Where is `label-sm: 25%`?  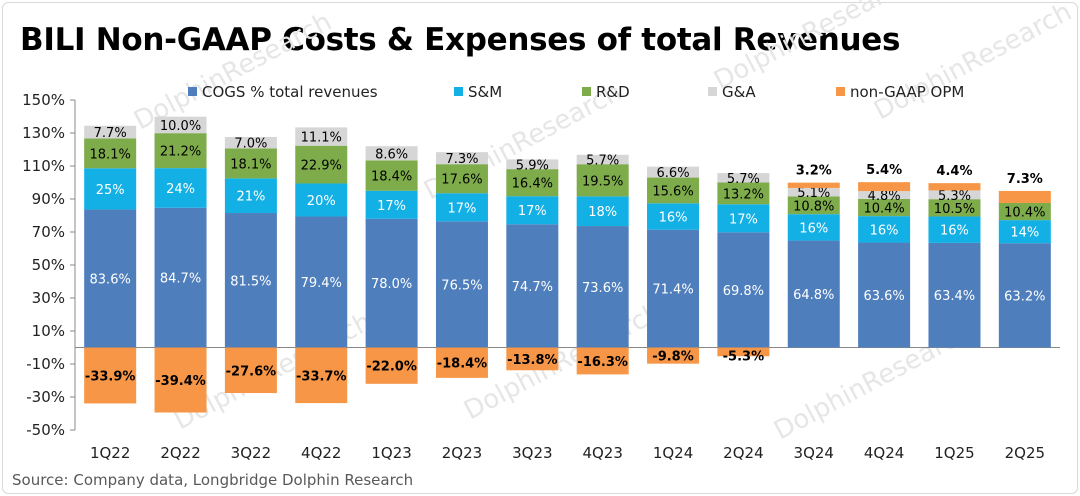
label-sm: 25% is located at coordinates (110, 190).